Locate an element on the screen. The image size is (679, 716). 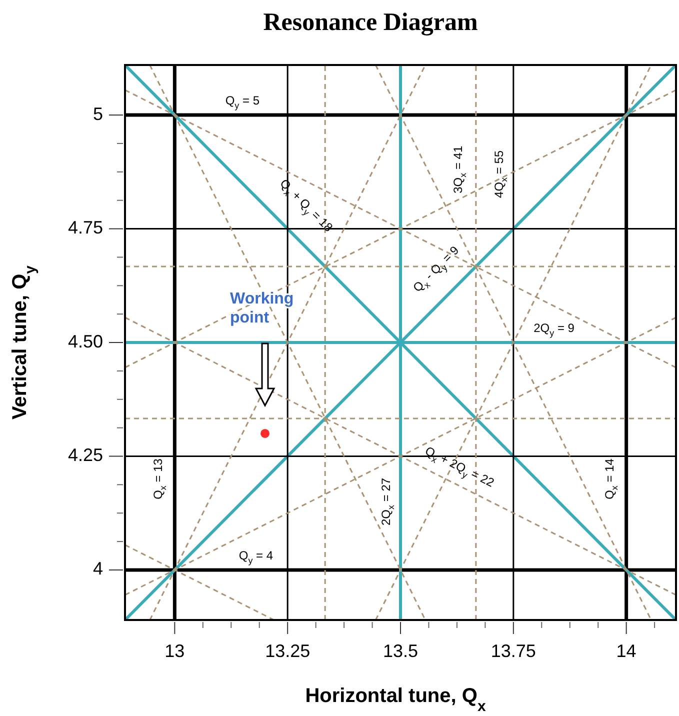
series-label: 2Q$_{y}$ = 9 is located at coordinates (554, 329).